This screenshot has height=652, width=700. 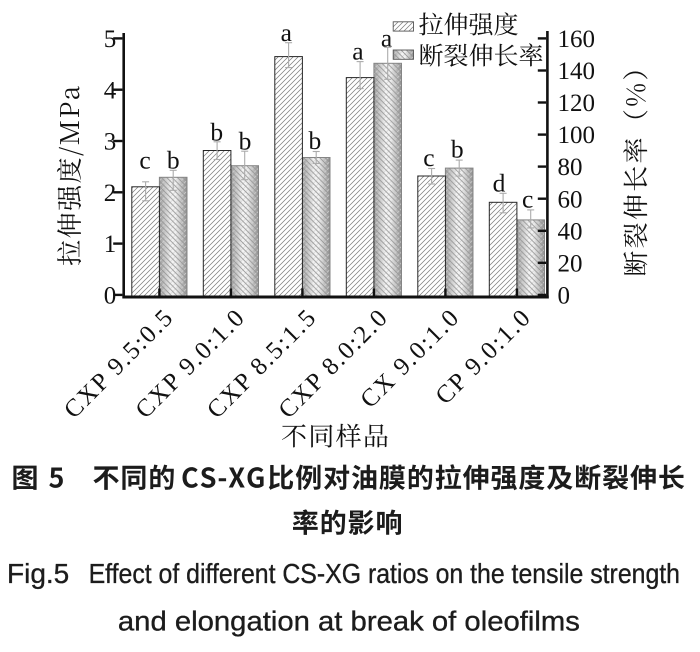 I want to click on svg-text: 3, so click(x=110, y=142).